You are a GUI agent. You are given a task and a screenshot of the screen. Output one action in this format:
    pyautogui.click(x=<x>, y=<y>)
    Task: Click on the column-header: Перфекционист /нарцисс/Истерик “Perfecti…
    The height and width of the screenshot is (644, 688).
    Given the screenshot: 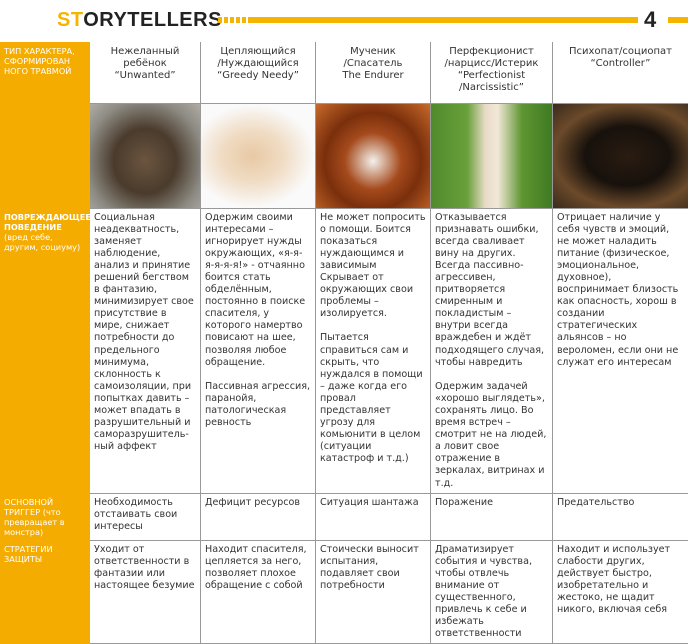 What is the action you would take?
    pyautogui.click(x=492, y=72)
    